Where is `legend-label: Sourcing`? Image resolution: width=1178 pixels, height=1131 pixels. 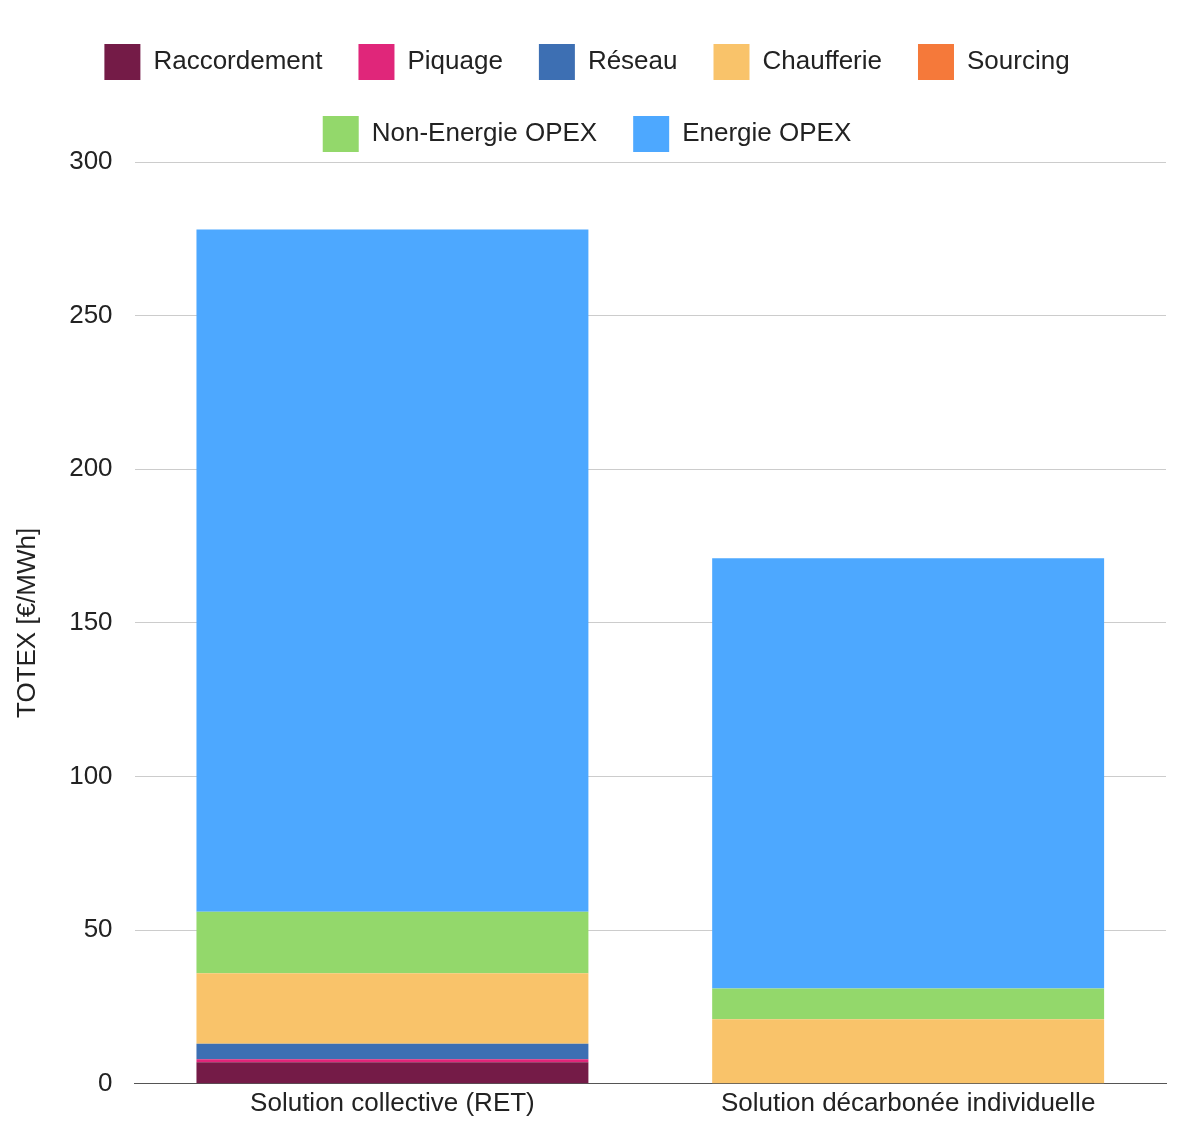 legend-label: Sourcing is located at coordinates (1018, 60).